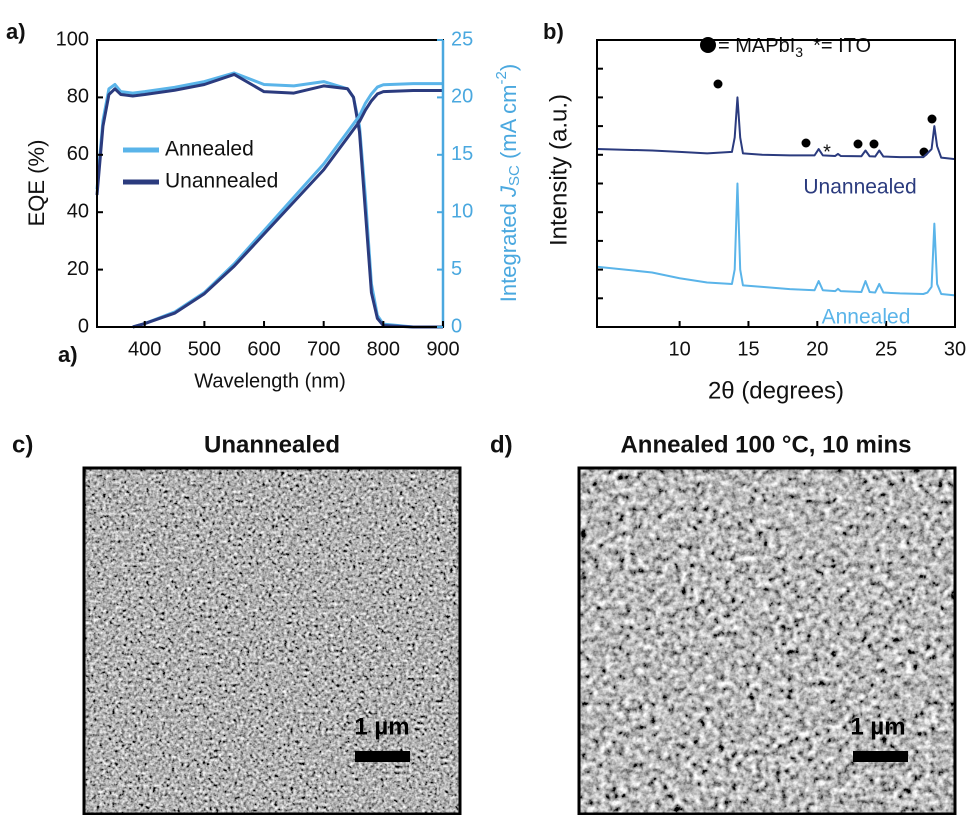 This screenshot has width=967, height=815. Describe the element at coordinates (508, 191) in the screenshot. I see `y2-title-part: J` at that location.